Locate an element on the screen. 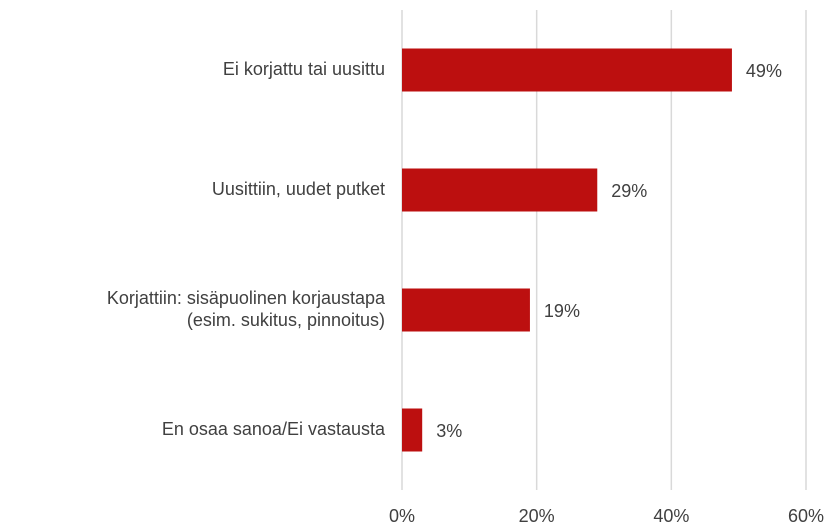 The image size is (834, 530). value-label: 29% is located at coordinates (629, 191).